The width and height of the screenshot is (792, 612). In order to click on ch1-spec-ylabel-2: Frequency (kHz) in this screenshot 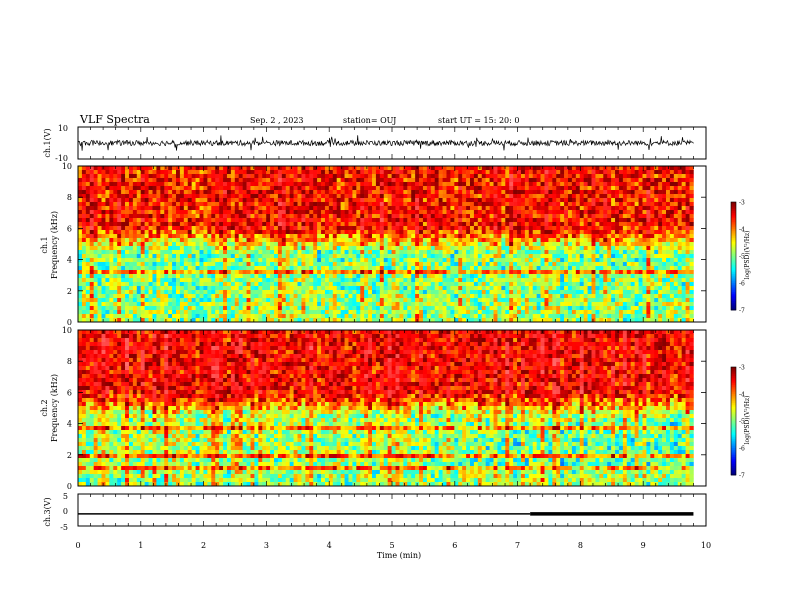, I will do `click(54, 245)`.